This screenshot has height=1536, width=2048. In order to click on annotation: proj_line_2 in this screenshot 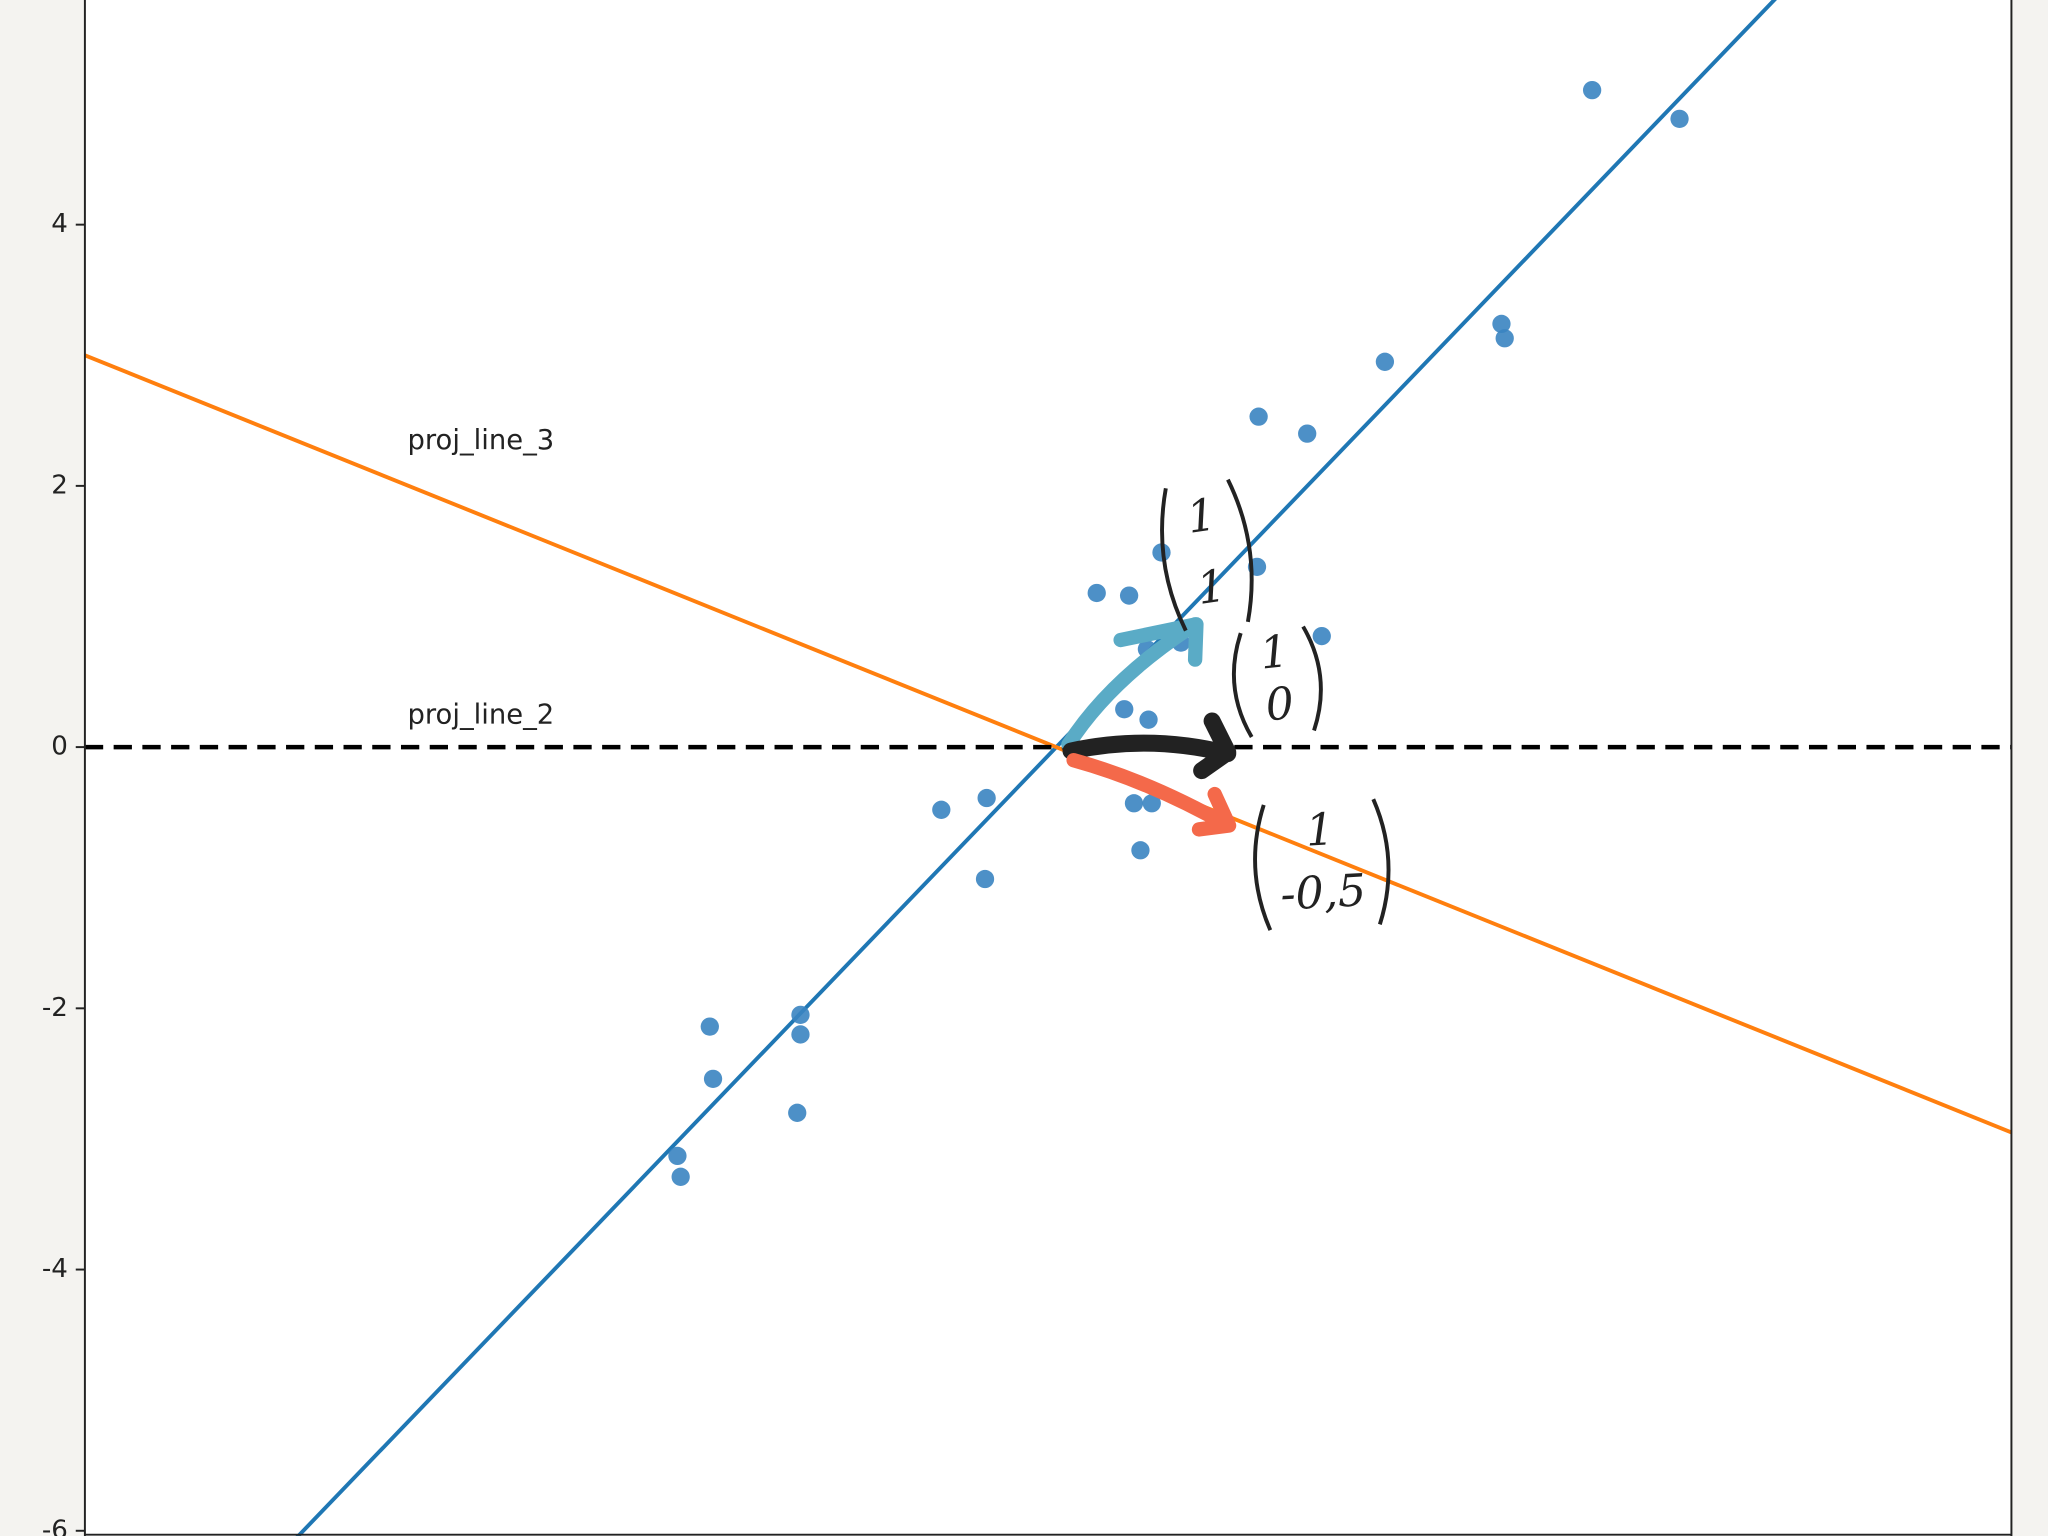, I will do `click(481, 714)`.